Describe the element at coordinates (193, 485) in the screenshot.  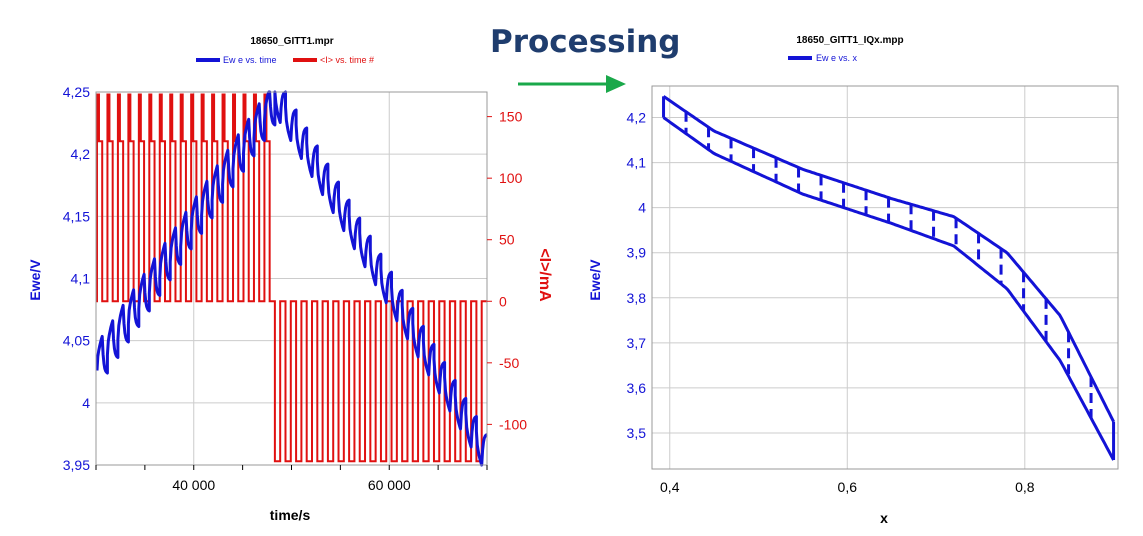
I see `left-x-tick-label: 40 000` at that location.